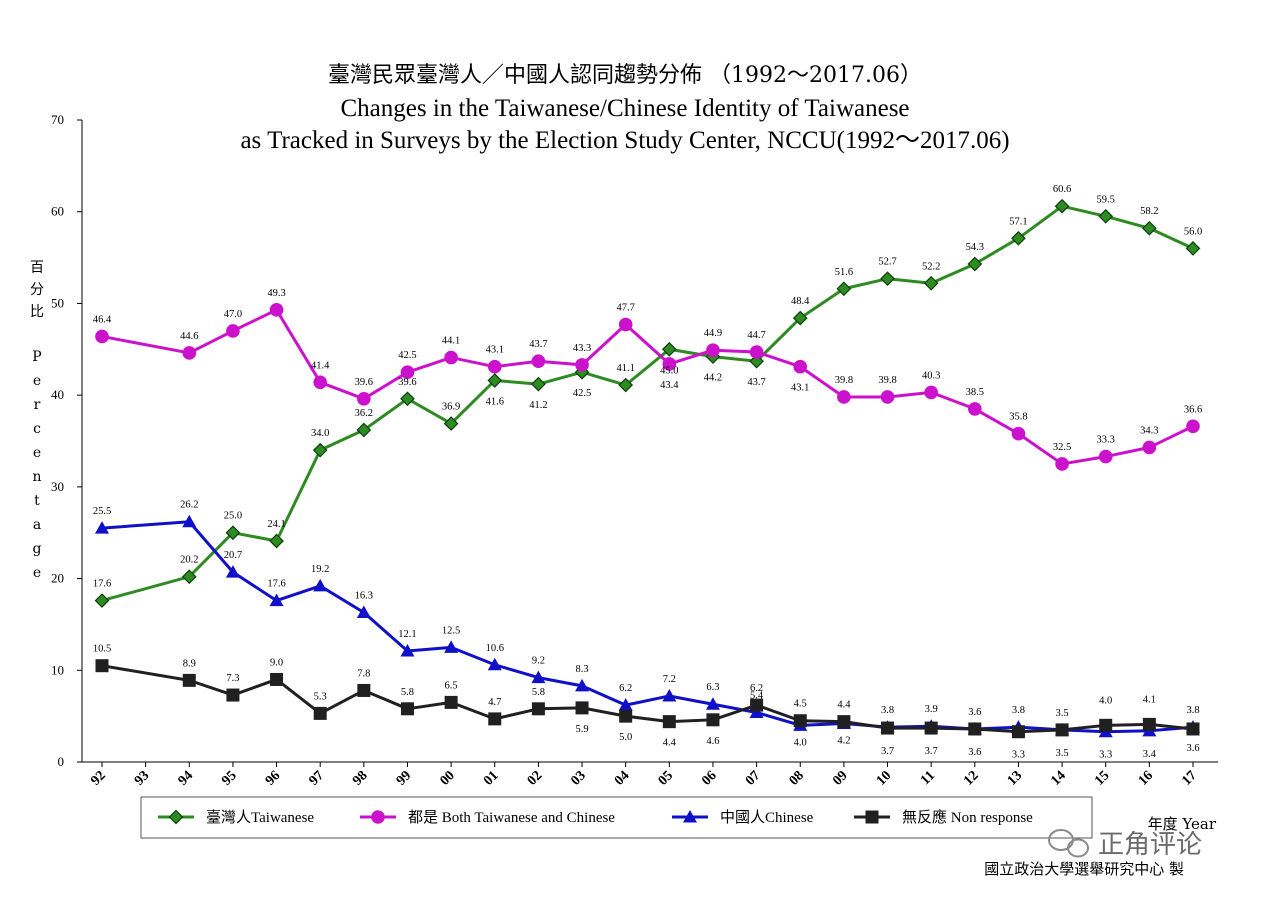 Image resolution: width=1269 pixels, height=898 pixels. Describe the element at coordinates (37, 549) in the screenshot. I see `y-axis-label-char: g` at that location.